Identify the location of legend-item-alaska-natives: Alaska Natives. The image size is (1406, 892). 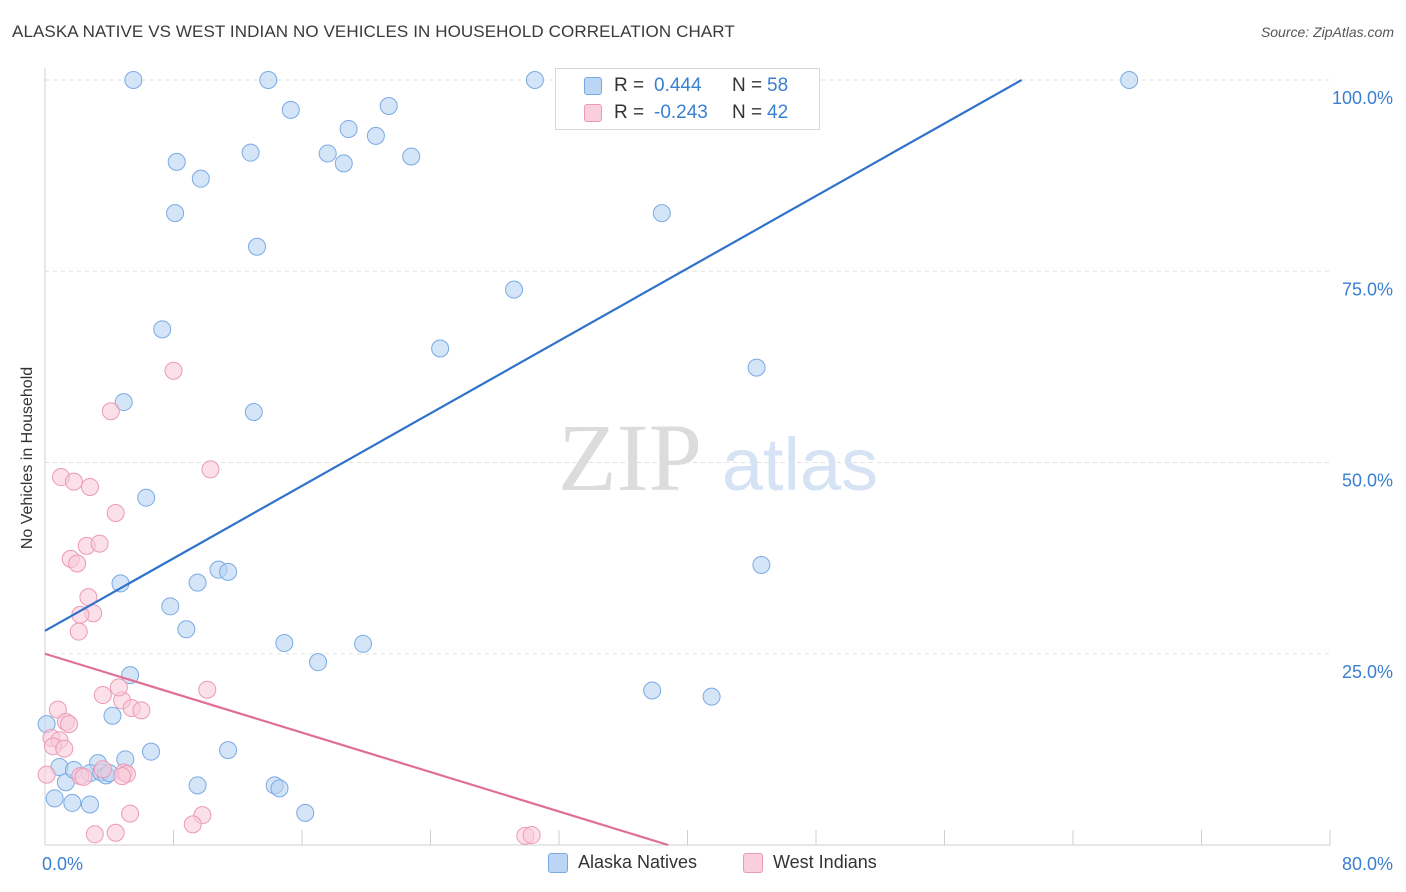
(622, 862).